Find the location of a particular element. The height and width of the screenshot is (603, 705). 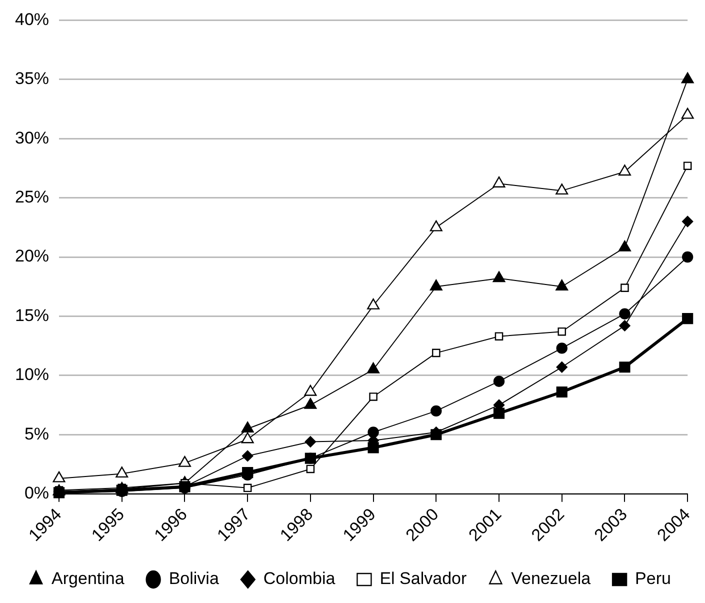

legend-label: Argentina is located at coordinates (88, 578).